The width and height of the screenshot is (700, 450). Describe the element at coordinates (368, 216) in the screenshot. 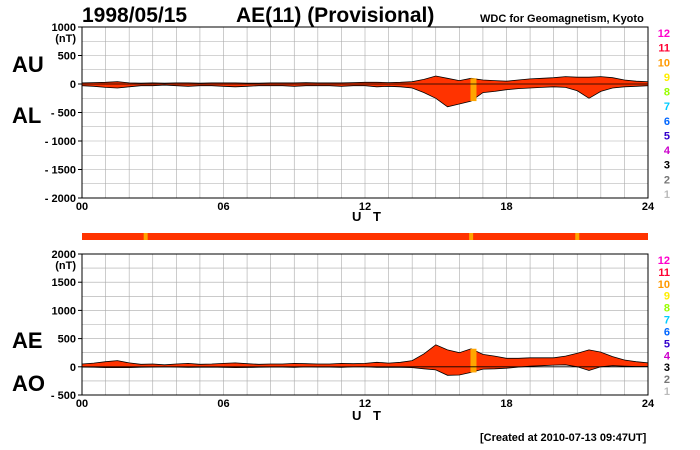

I see `x-axis-title-top: U T` at that location.